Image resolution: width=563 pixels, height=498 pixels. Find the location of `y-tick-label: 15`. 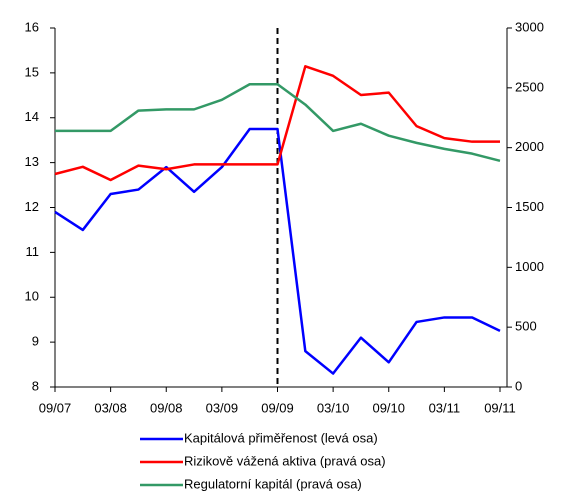

y-tick-label: 15 is located at coordinates (32, 71).